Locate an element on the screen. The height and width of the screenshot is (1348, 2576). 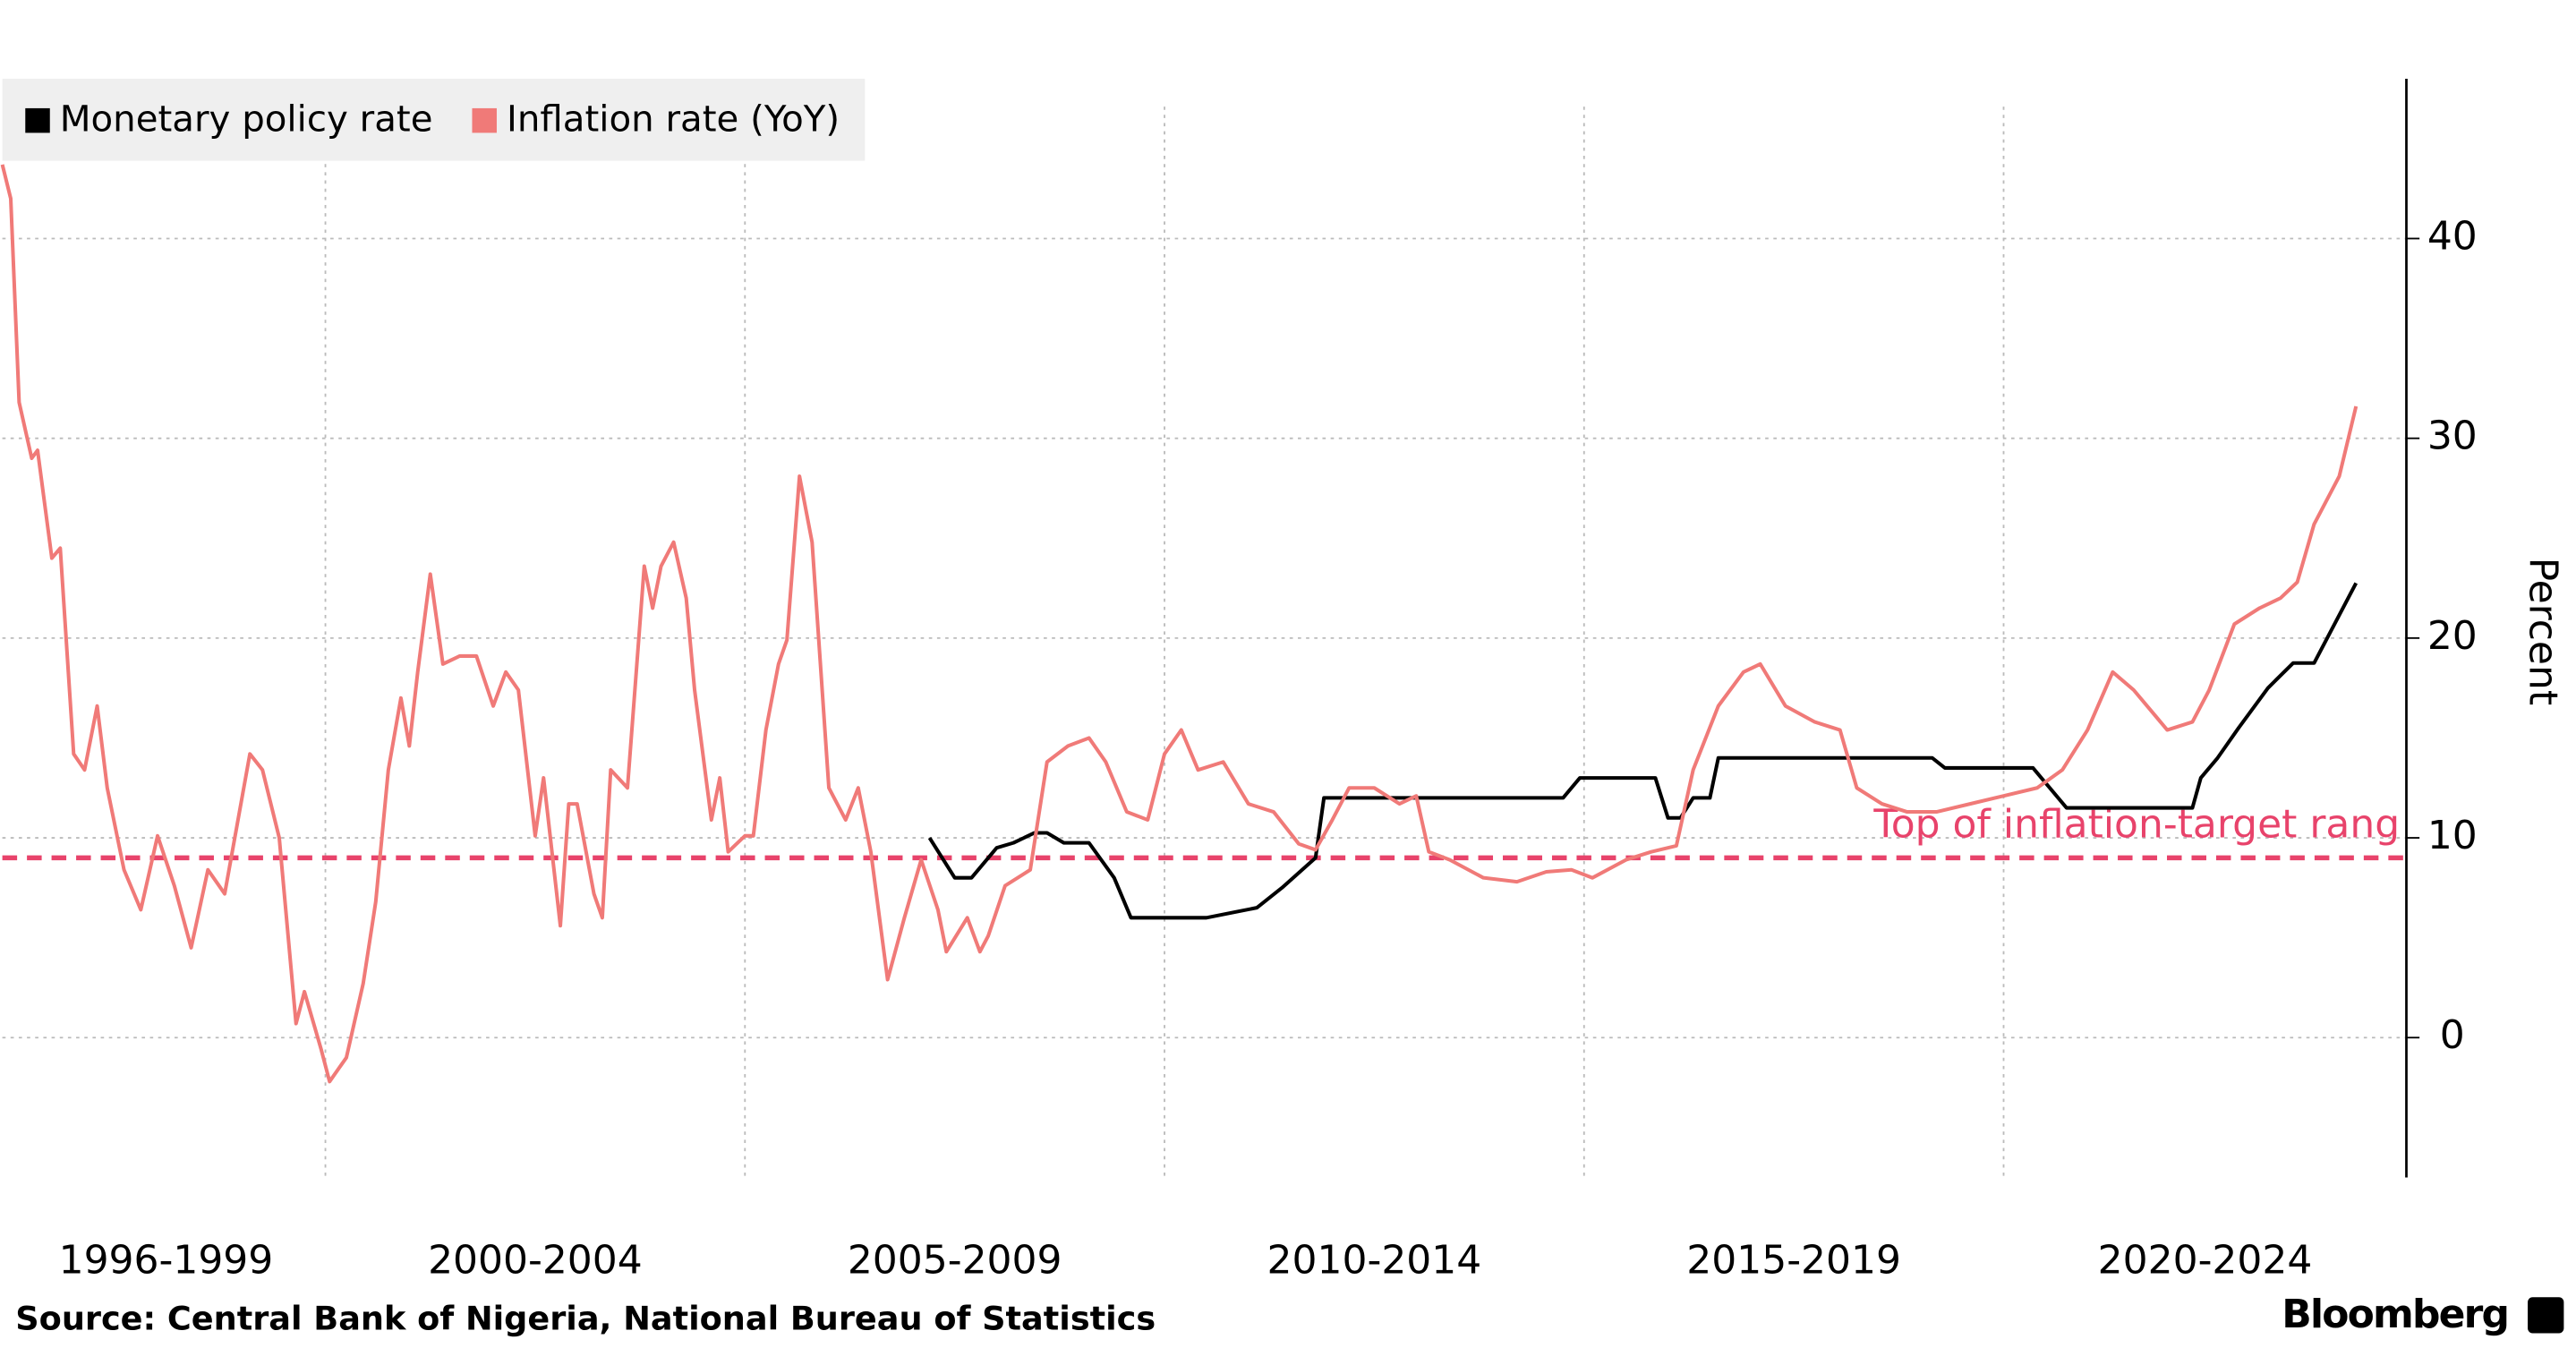
legend: Monetary policy rate Inflation rate (YoY) is located at coordinates (432, 119).